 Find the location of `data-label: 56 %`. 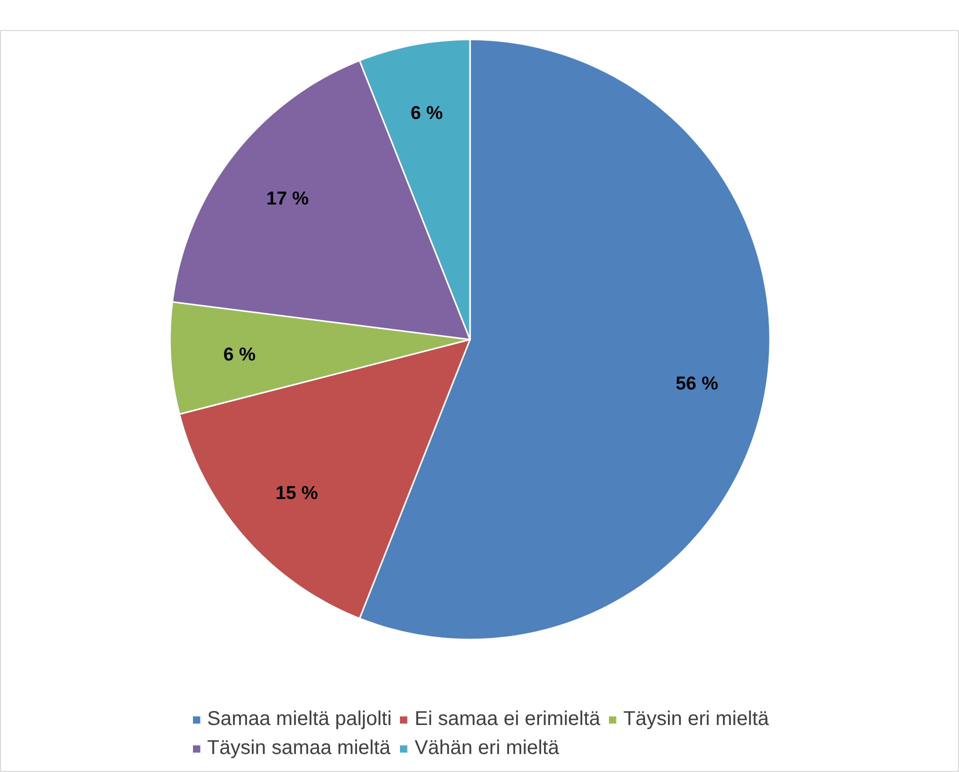

data-label: 56 % is located at coordinates (697, 383).